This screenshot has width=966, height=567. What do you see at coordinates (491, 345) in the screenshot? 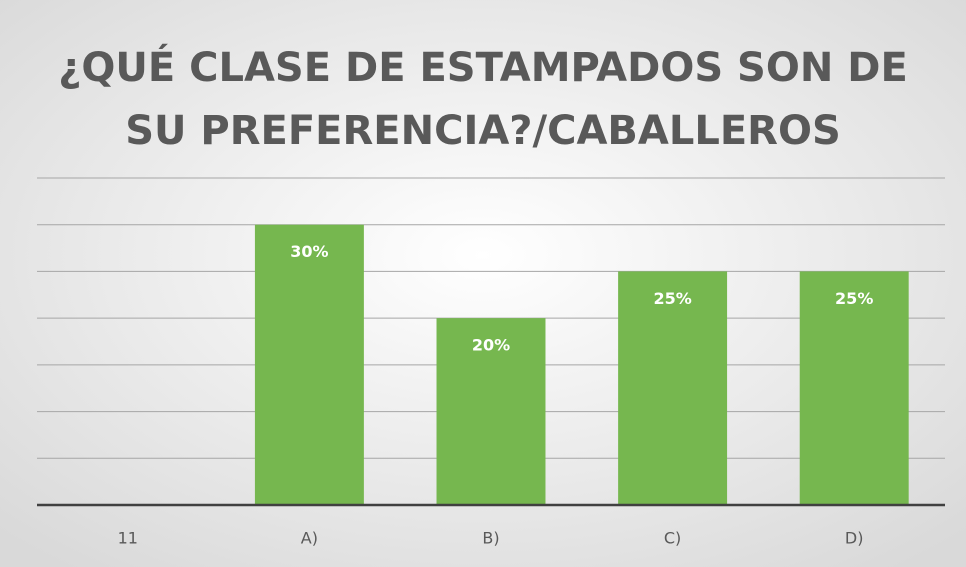
I see `data-label: 20%` at bounding box center [491, 345].